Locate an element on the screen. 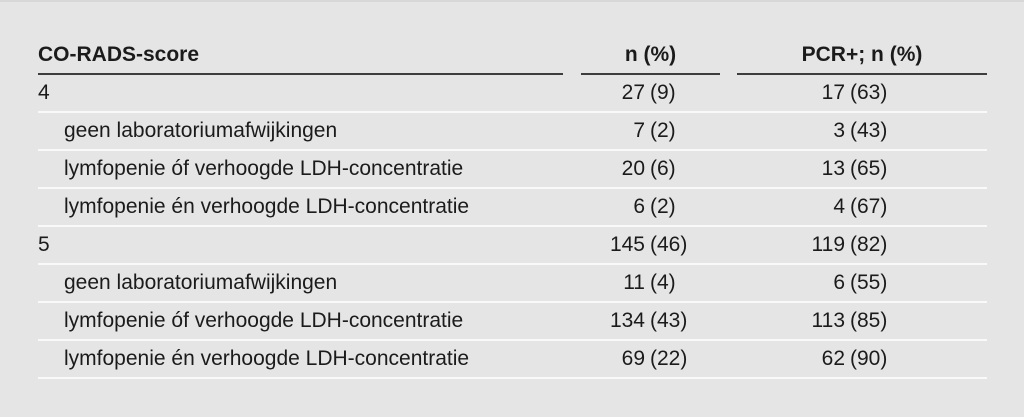 The width and height of the screenshot is (1024, 417). pcr-percent-value: (85) is located at coordinates (869, 320).